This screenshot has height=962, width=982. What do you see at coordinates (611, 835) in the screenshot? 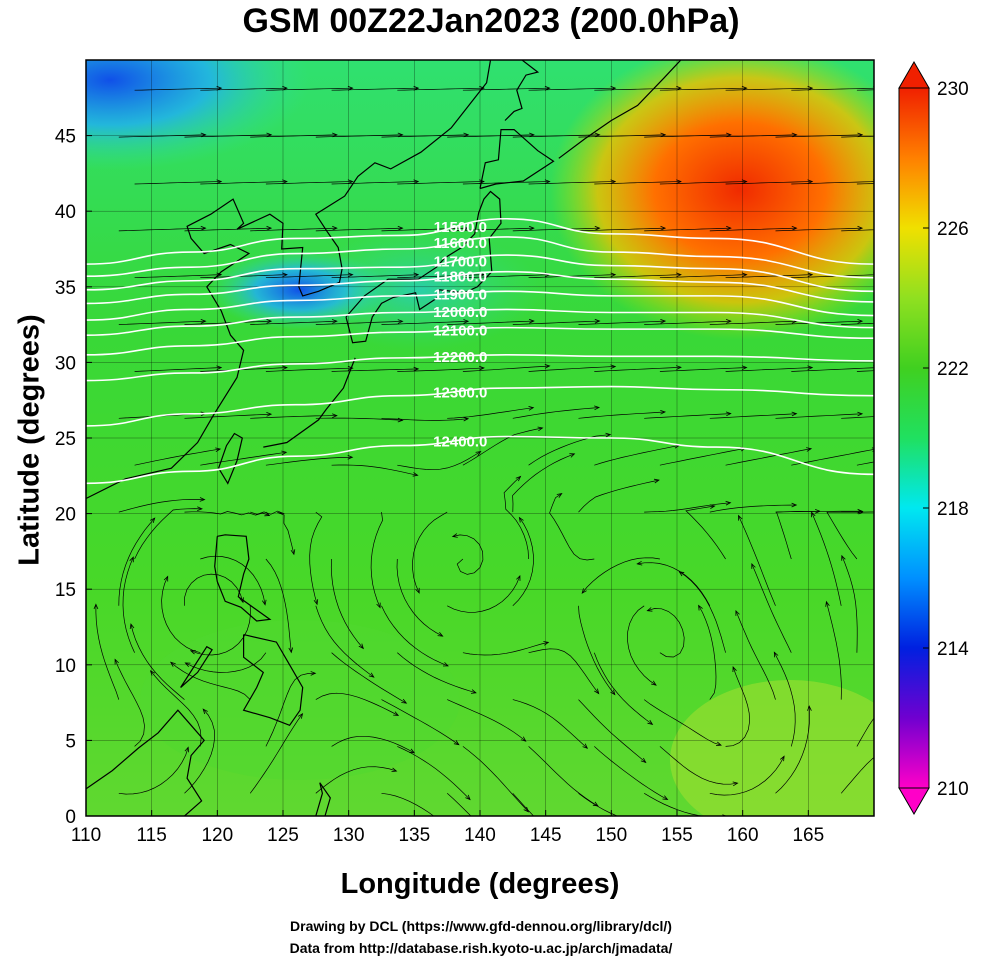
I see `x-tick-label: 150` at bounding box center [611, 835].